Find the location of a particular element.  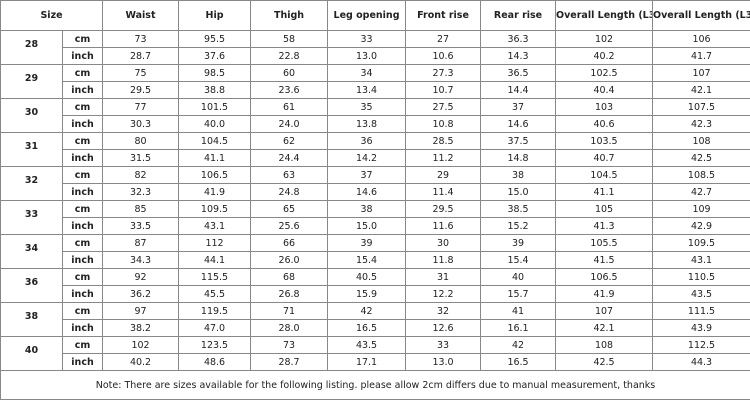

value-cell: 36.3 is located at coordinates (518, 39).